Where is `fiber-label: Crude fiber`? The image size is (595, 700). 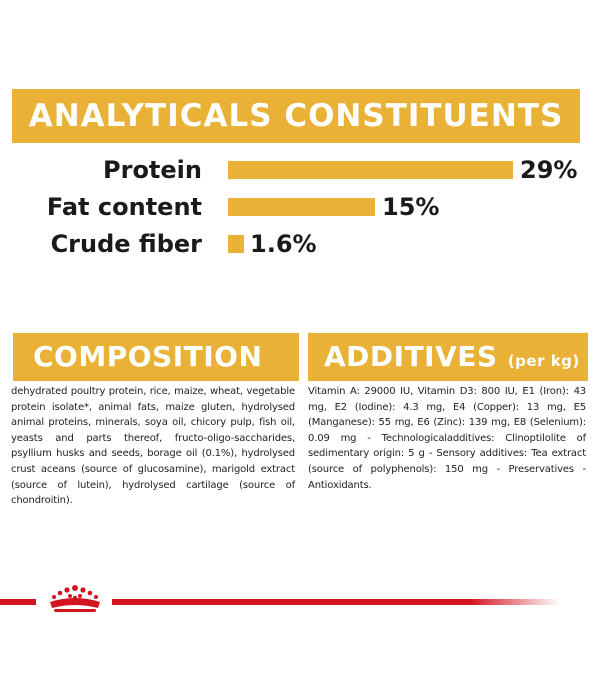 fiber-label: Crude fiber is located at coordinates (126, 244).